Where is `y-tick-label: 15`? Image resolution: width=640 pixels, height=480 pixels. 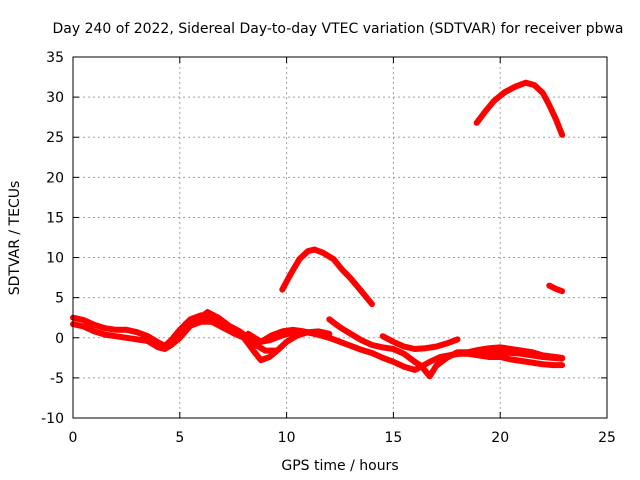 y-tick-label: 15 is located at coordinates (55, 218).